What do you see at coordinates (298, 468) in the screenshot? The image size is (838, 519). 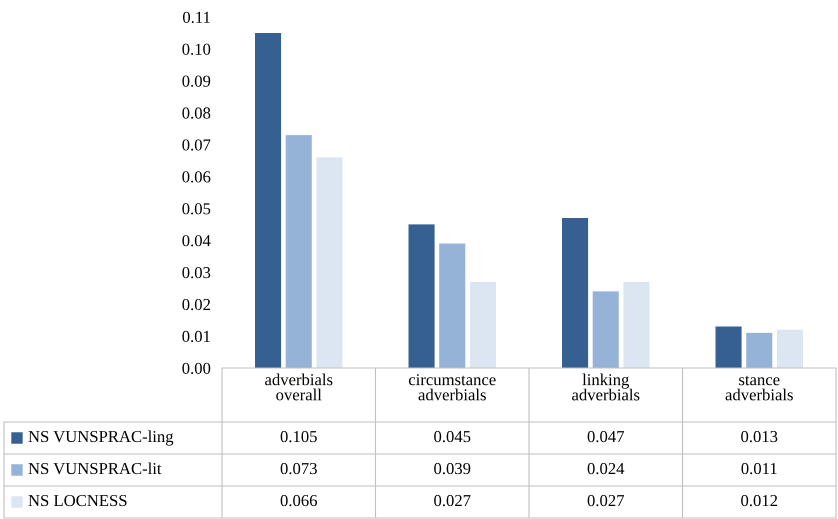 I see `data-label: 0.073` at bounding box center [298, 468].